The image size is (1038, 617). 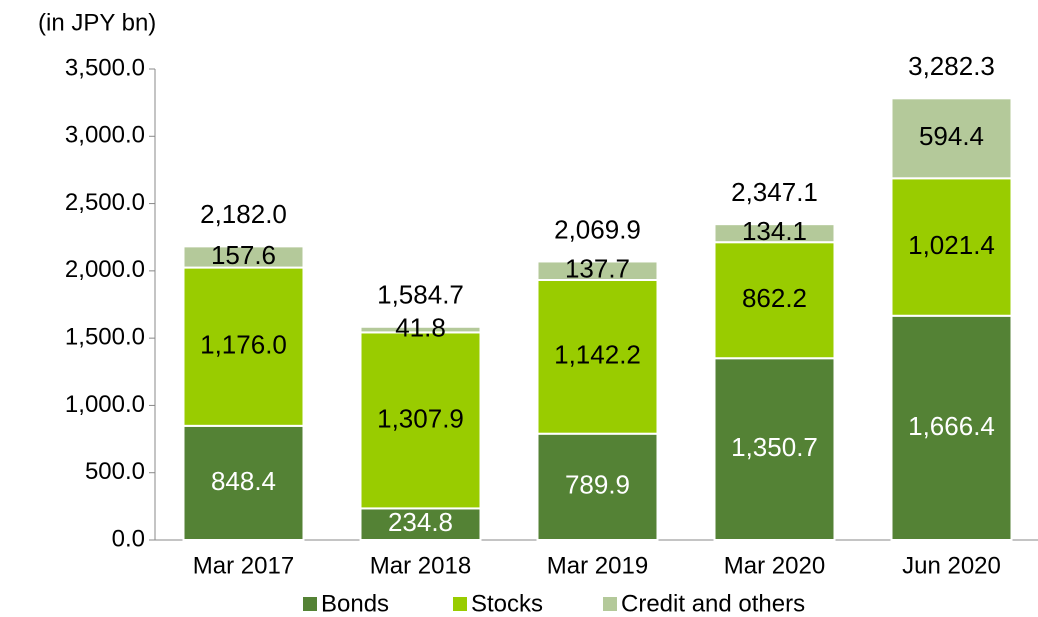 I want to click on x-tick-label: Jun 2020, so click(x=951, y=565).